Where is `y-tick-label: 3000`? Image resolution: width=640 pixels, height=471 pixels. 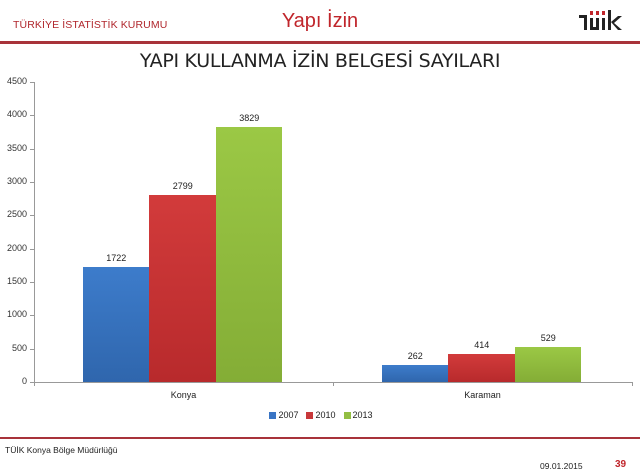
y-tick-label: 3000 is located at coordinates (16, 181).